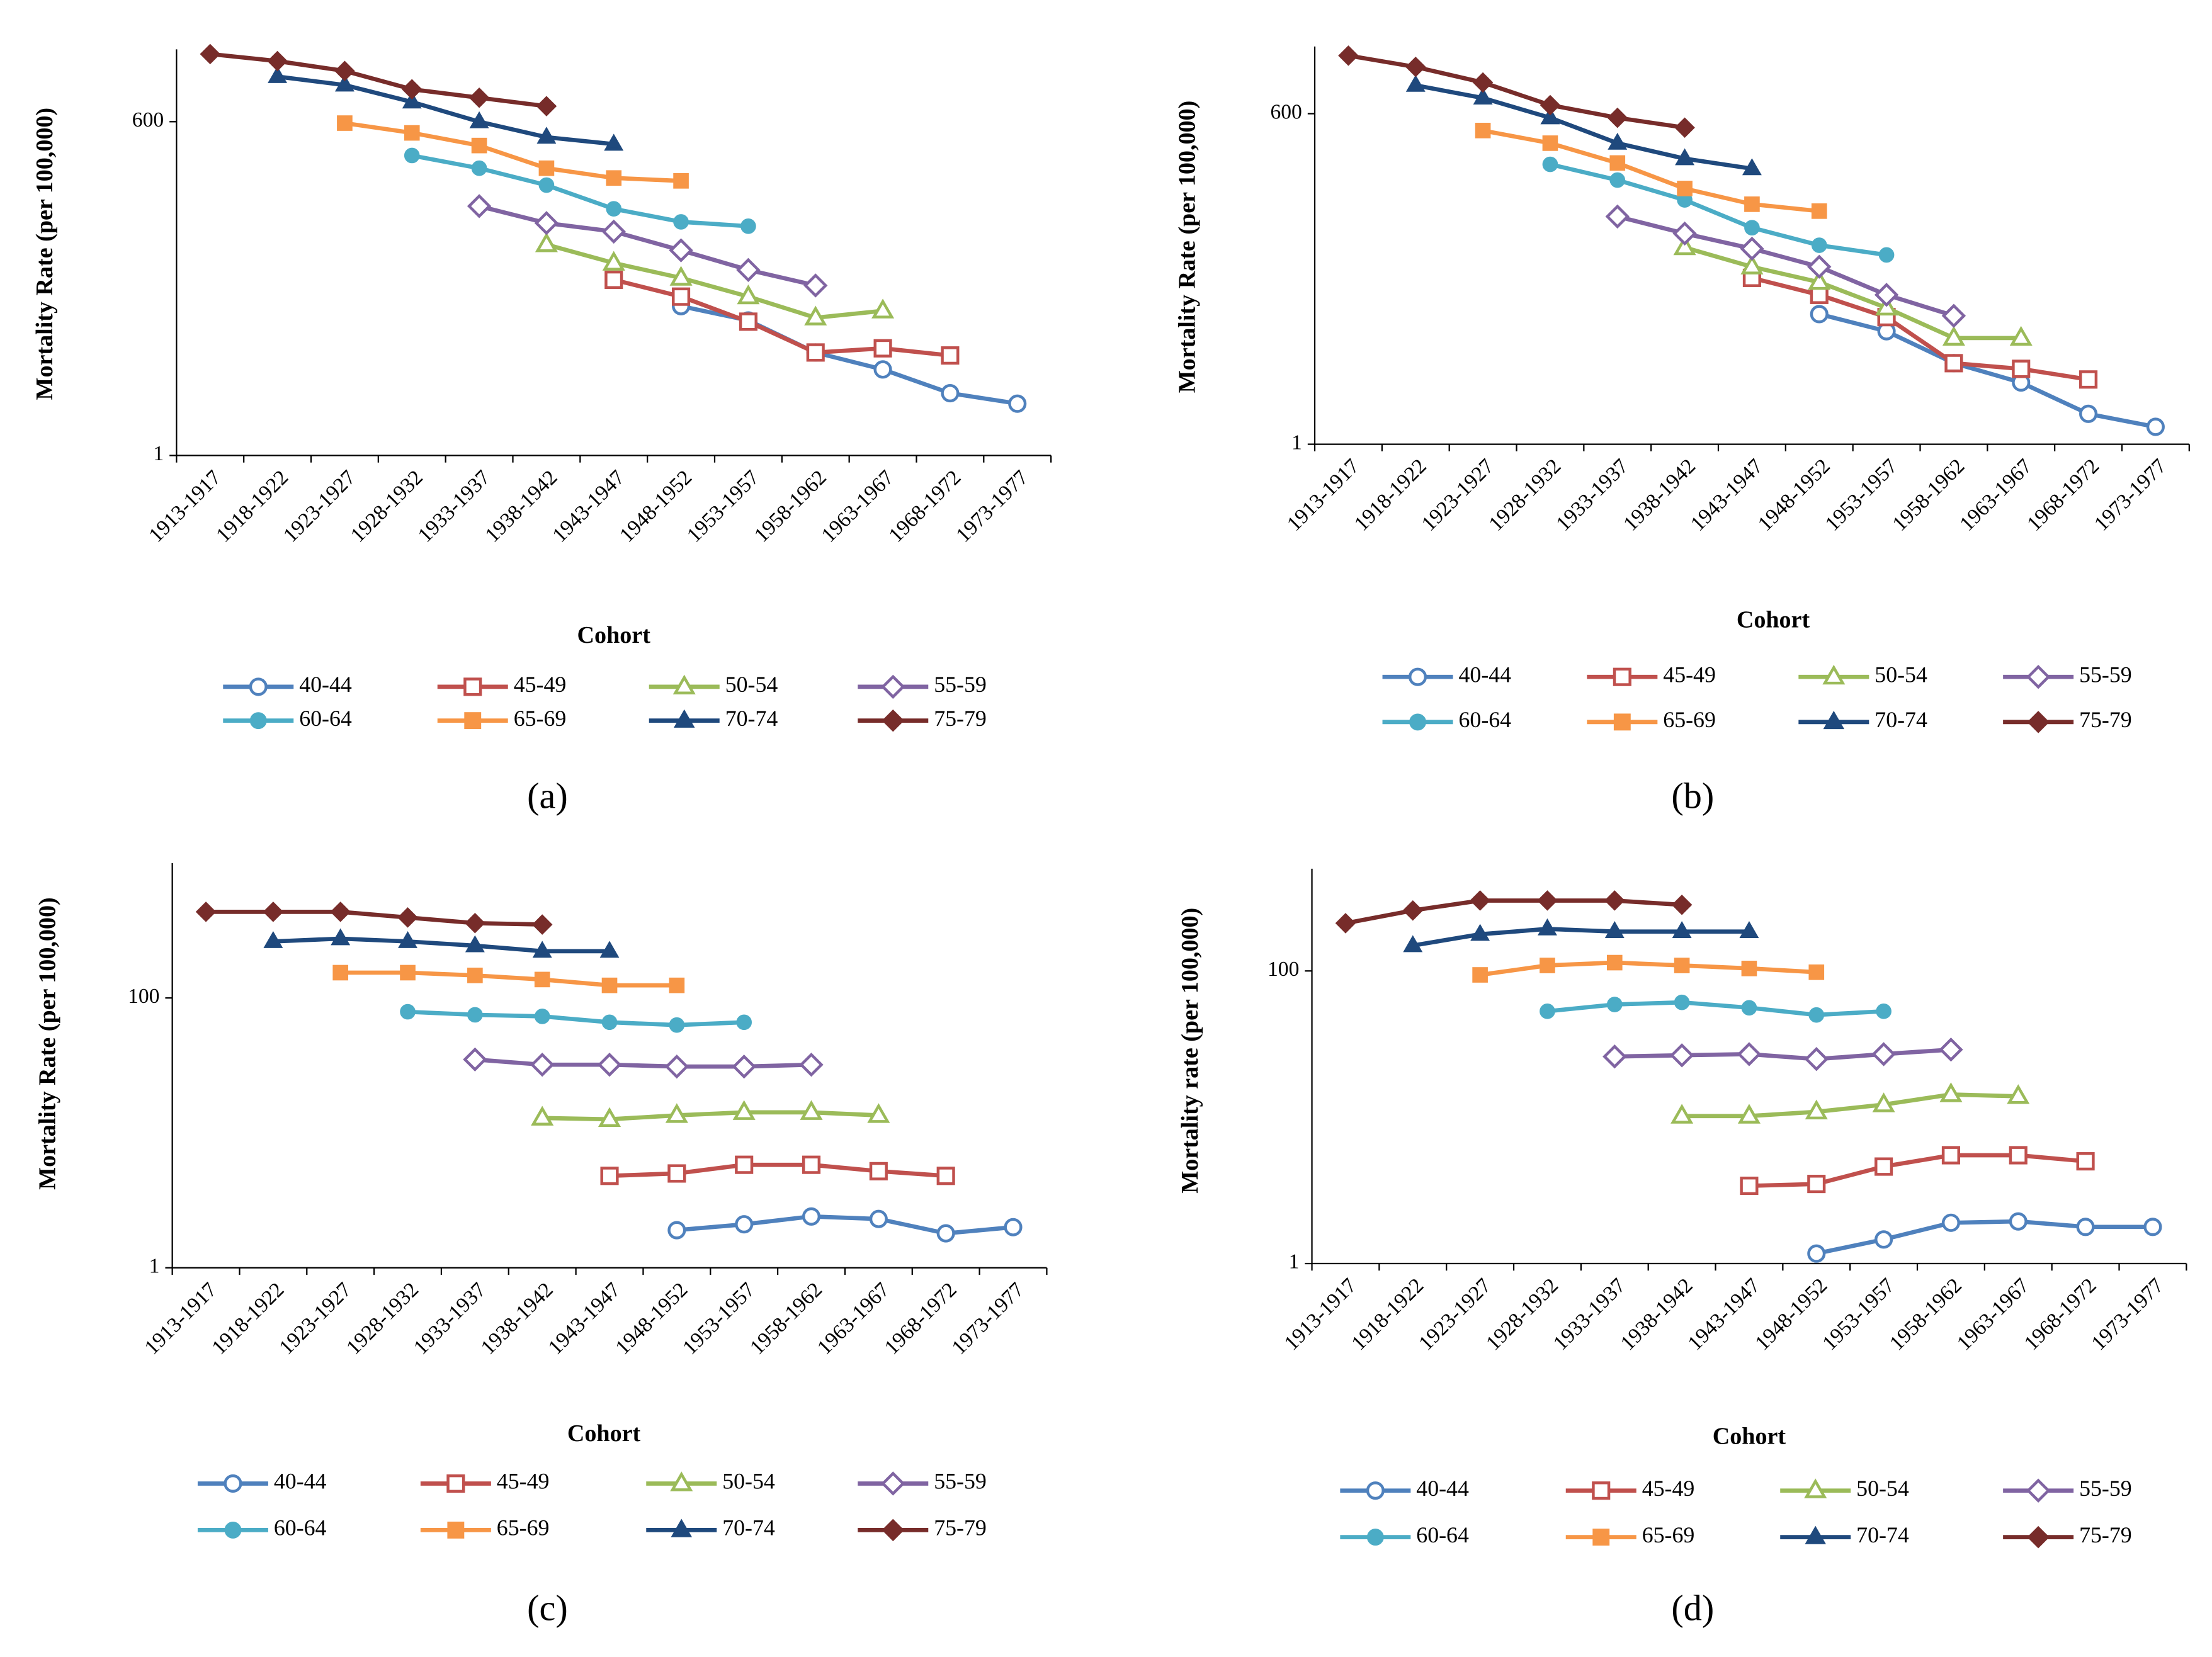 The image size is (2212, 1657). Describe the element at coordinates (588, 506) in the screenshot. I see `x-tick-label: 1943-1947` at that location.